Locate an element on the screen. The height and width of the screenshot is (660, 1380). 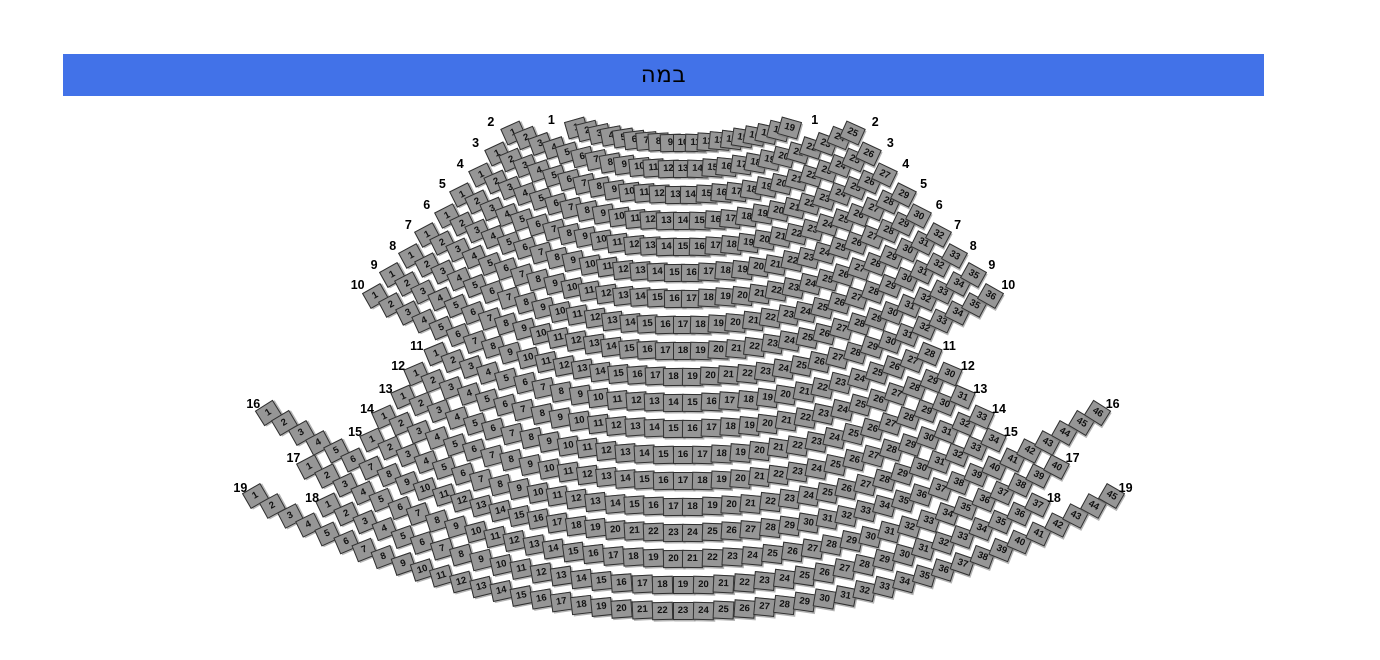
row-label-left: 12 is located at coordinates (398, 365).